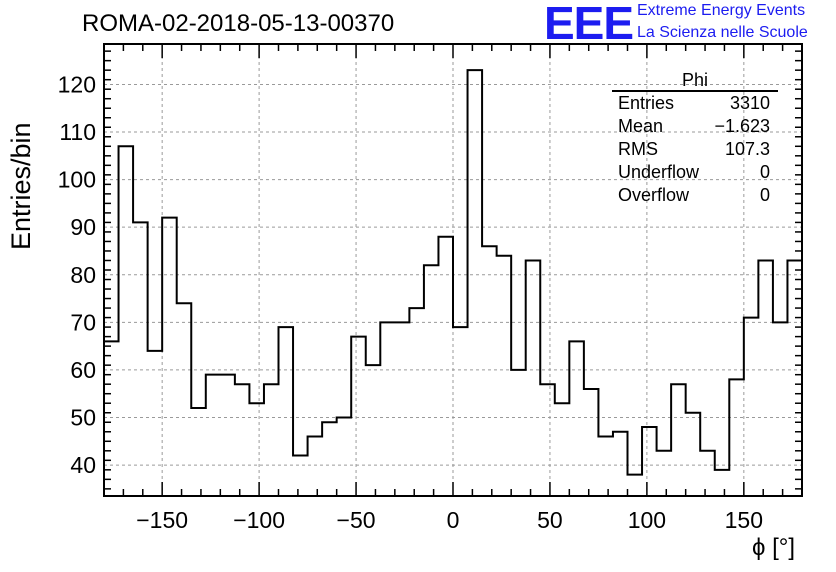 Image resolution: width=836 pixels, height=572 pixels. What do you see at coordinates (77, 132) in the screenshot?
I see `y-tick-label: 110` at bounding box center [77, 132].